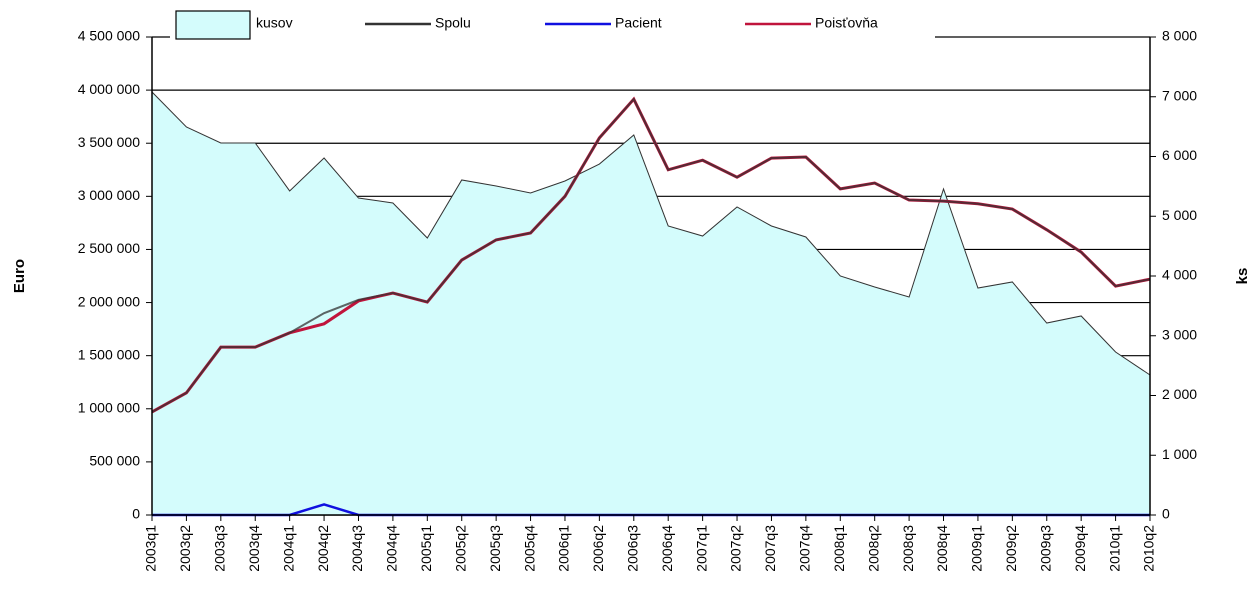  What do you see at coordinates (1114, 548) in the screenshot?
I see `x-tick-label: 2010q1` at bounding box center [1114, 548].